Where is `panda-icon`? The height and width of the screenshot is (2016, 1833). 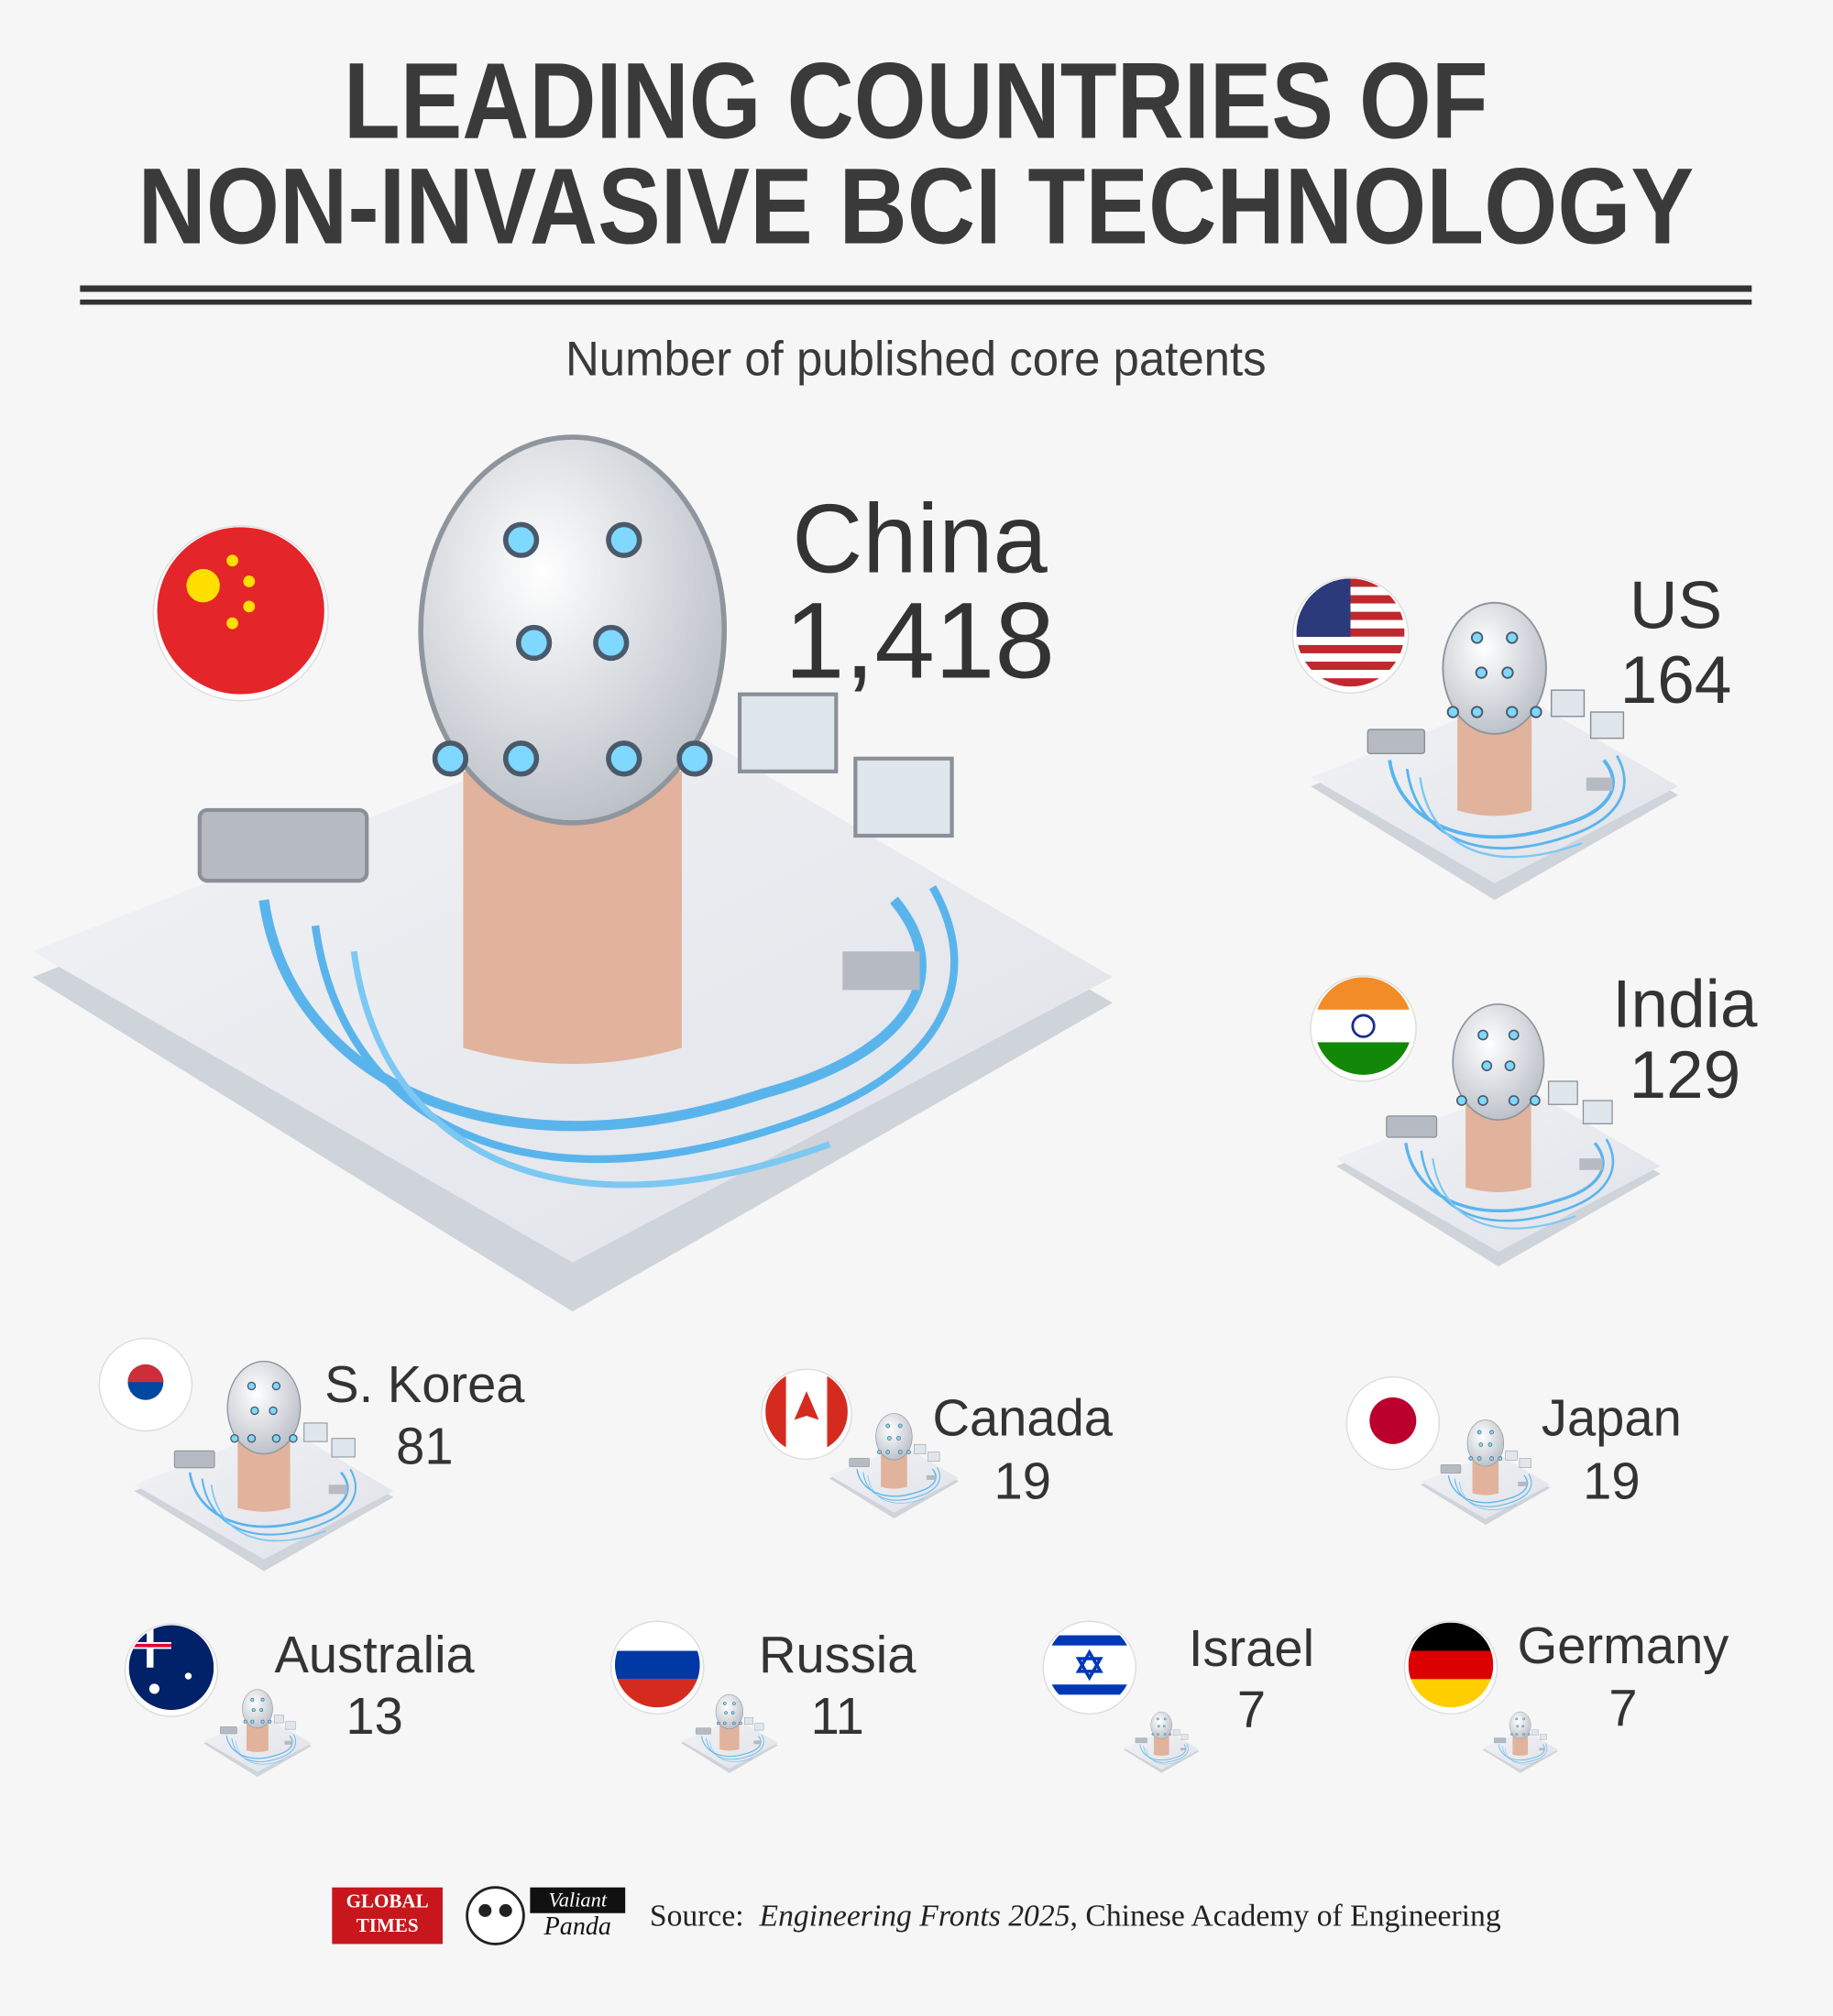
panda-icon is located at coordinates (495, 1915).